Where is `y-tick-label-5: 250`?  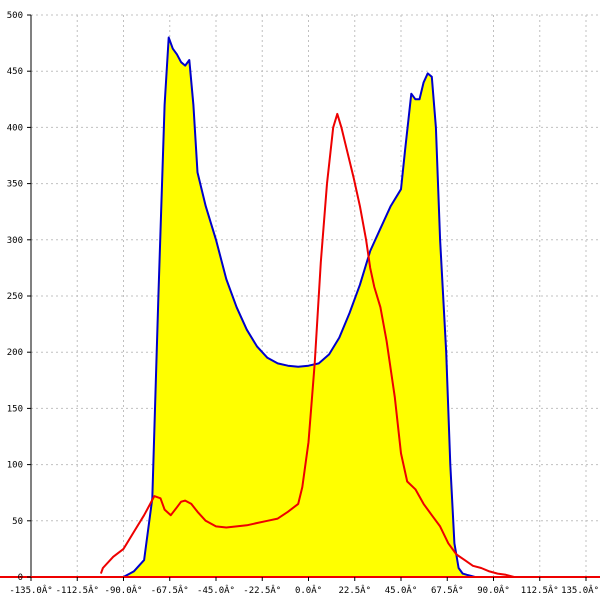 y-tick-label-5: 250 is located at coordinates (15, 297).